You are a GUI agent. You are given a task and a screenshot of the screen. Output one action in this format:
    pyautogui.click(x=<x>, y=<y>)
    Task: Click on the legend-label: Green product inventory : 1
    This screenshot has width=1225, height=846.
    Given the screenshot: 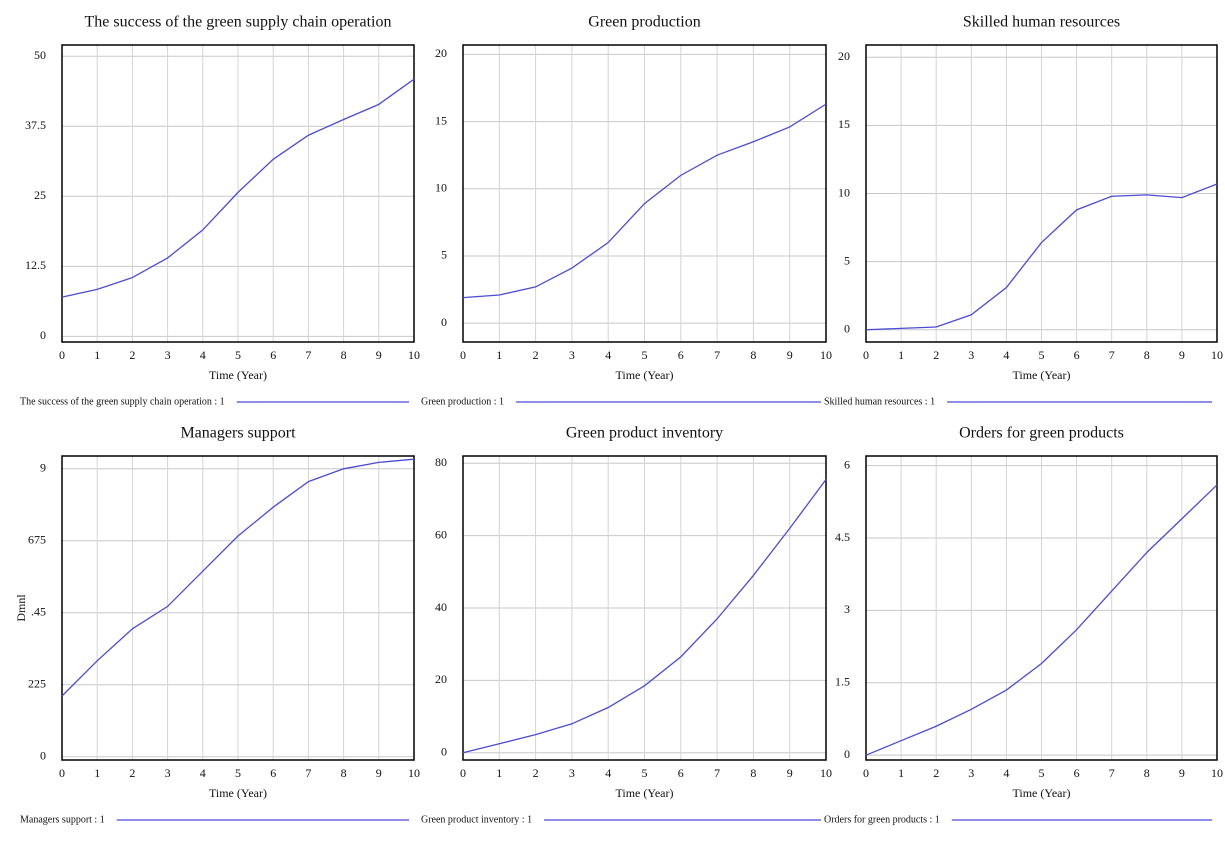 What is the action you would take?
    pyautogui.click(x=476, y=819)
    